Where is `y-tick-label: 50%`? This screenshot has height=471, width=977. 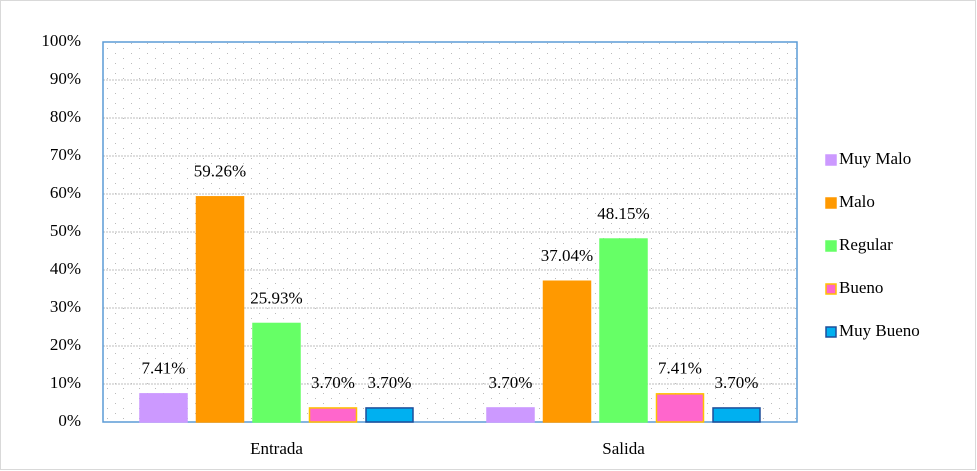 y-tick-label: 50% is located at coordinates (65, 230).